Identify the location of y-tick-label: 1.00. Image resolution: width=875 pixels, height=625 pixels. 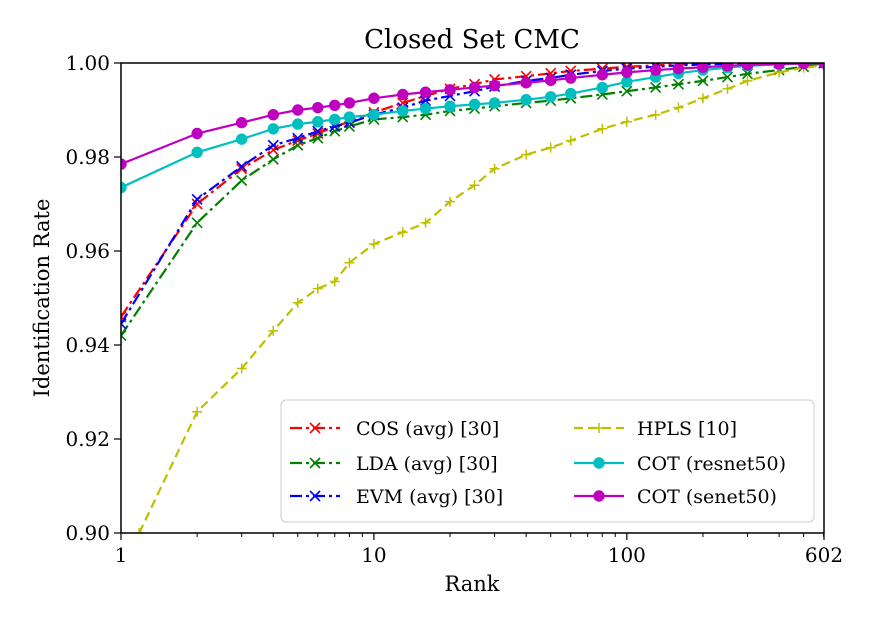
(87, 63).